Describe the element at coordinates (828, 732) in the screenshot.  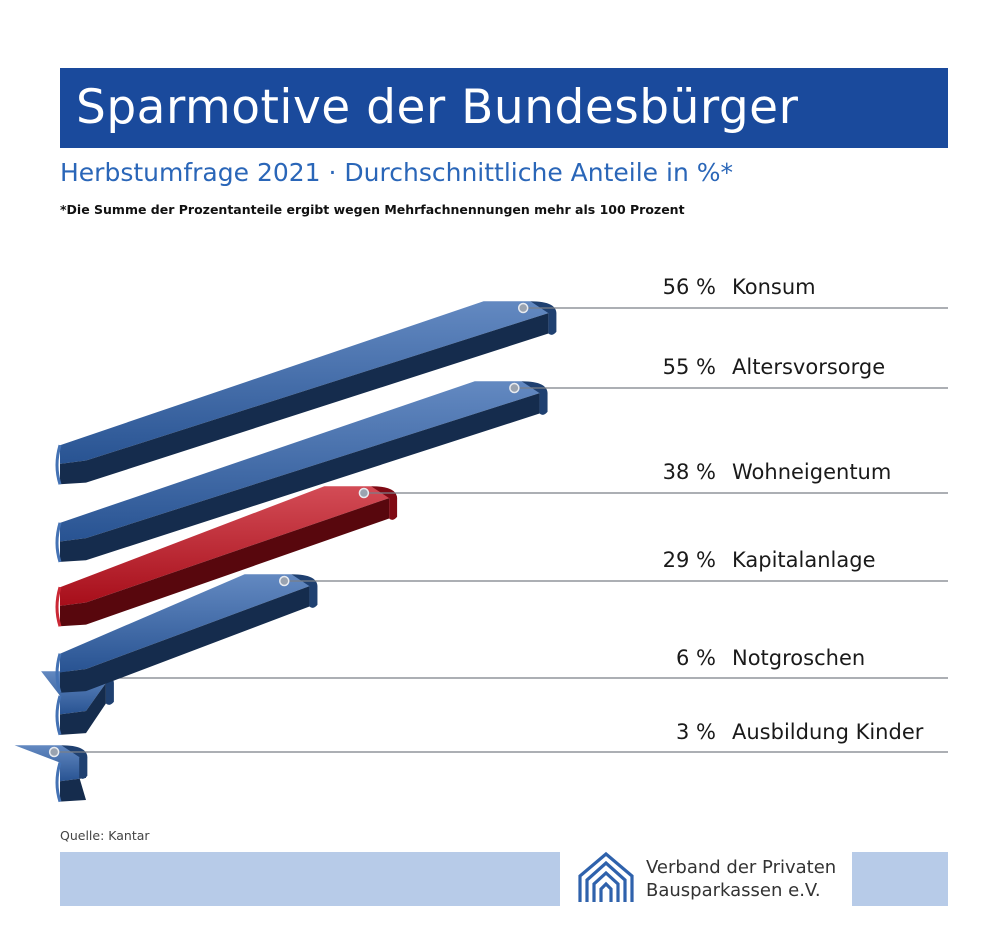
I see `category-label: Ausbildung Kinder` at that location.